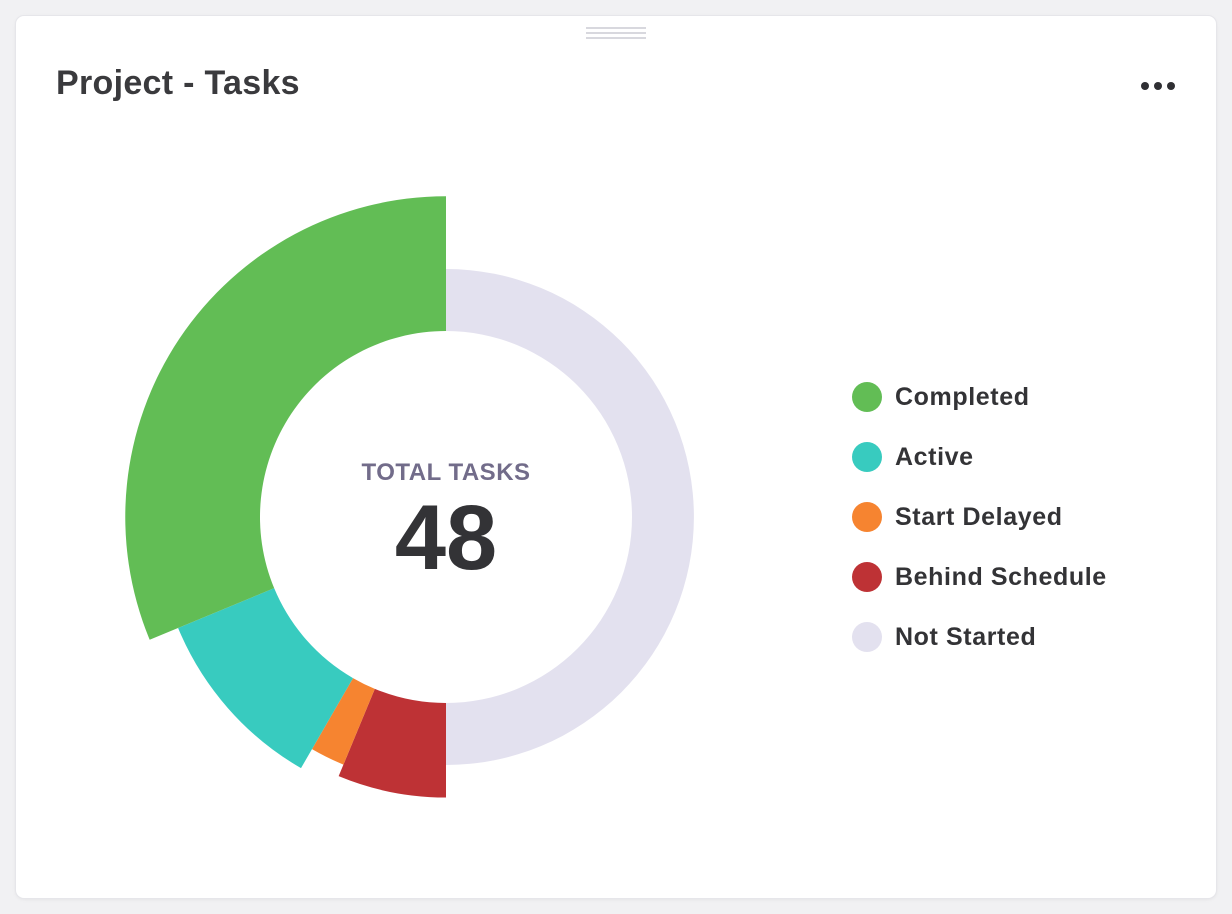 Image resolution: width=1232 pixels, height=914 pixels. I want to click on legend-item-active: Active, so click(979, 457).